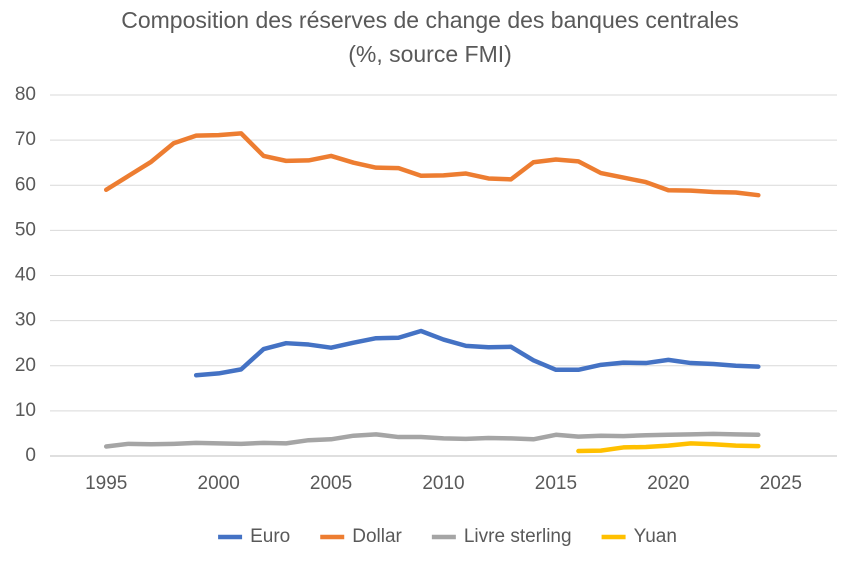 The width and height of the screenshot is (861, 565). Describe the element at coordinates (25, 184) in the screenshot. I see `y-tick-label: 60` at that location.